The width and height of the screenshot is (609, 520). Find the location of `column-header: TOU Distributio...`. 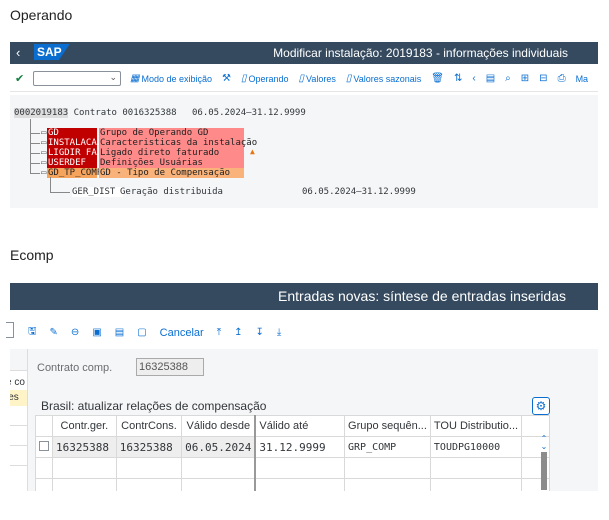

column-header: TOU Distributio... is located at coordinates (476, 426).